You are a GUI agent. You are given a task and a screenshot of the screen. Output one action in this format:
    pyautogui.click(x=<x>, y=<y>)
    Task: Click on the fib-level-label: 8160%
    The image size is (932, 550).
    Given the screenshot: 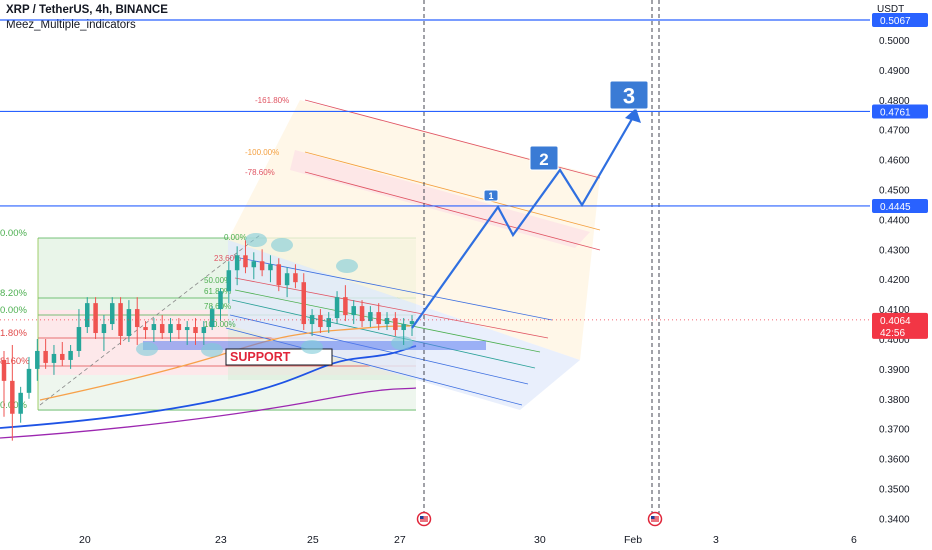 What is the action you would take?
    pyautogui.click(x=15, y=361)
    